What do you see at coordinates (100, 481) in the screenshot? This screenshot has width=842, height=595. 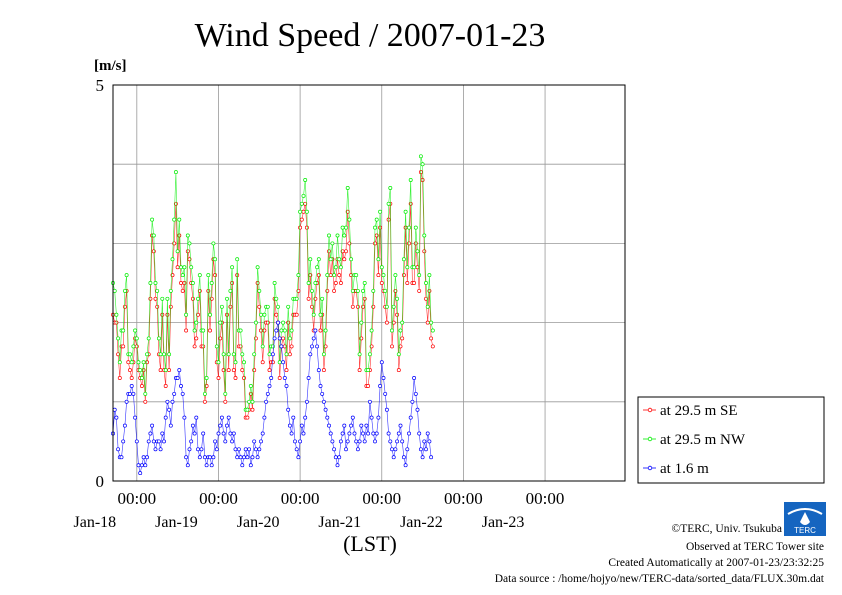 I see `y-tick-label: 0` at bounding box center [100, 481].